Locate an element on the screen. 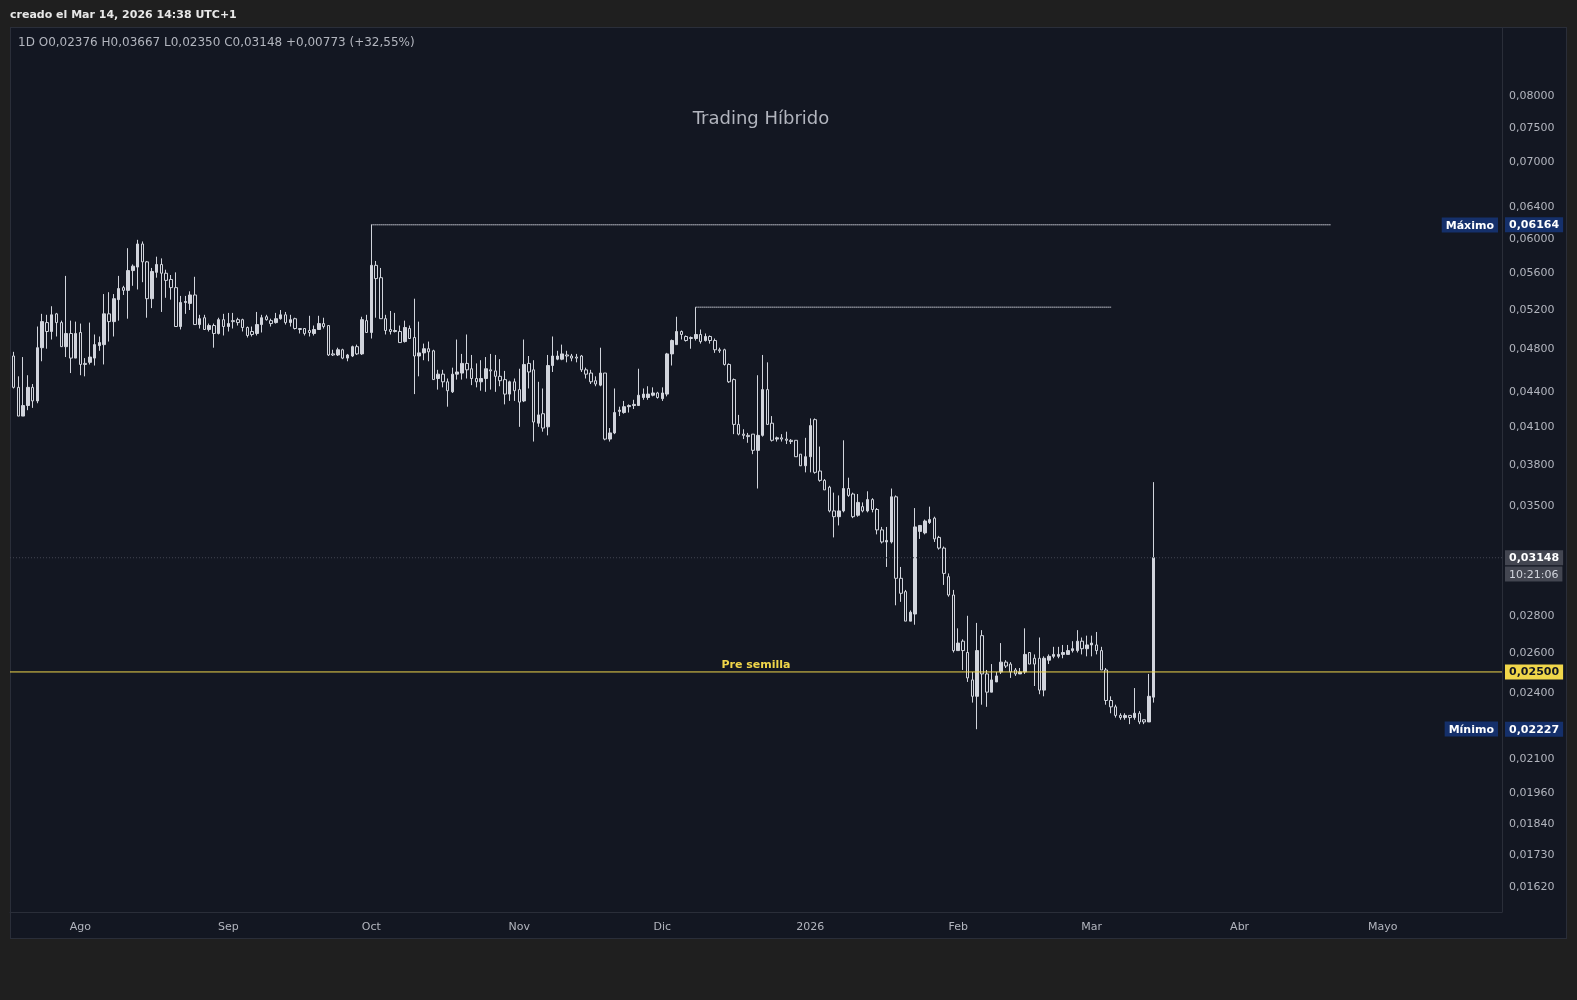 Image resolution: width=1577 pixels, height=1000 pixels. x-tick-label: Dic is located at coordinates (662, 926).